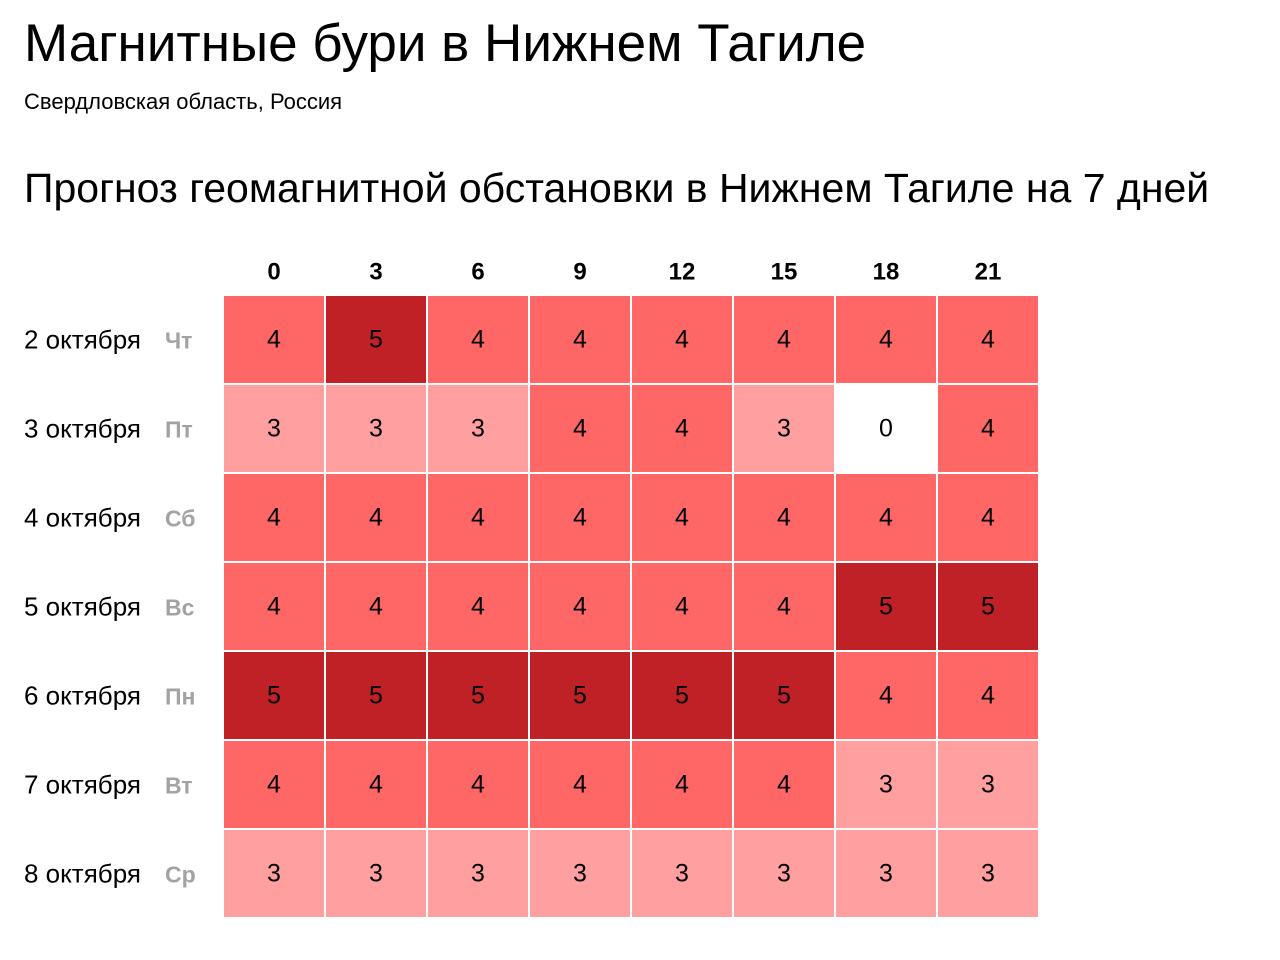 Image resolution: width=1280 pixels, height=960 pixels. What do you see at coordinates (82, 340) in the screenshot?
I see `row-date-label: 2 октября` at bounding box center [82, 340].